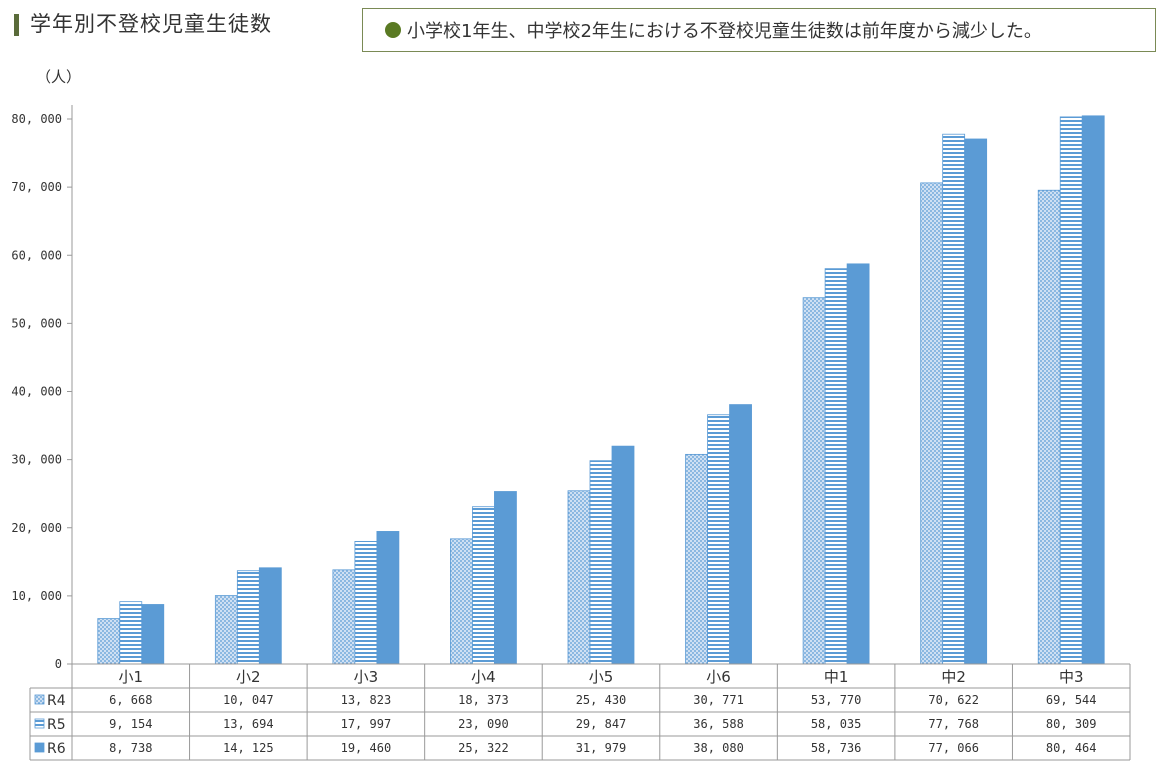 Image resolution: width=1174 pixels, height=769 pixels. Describe the element at coordinates (601, 724) in the screenshot. I see `data-label: 29, 847` at that location.